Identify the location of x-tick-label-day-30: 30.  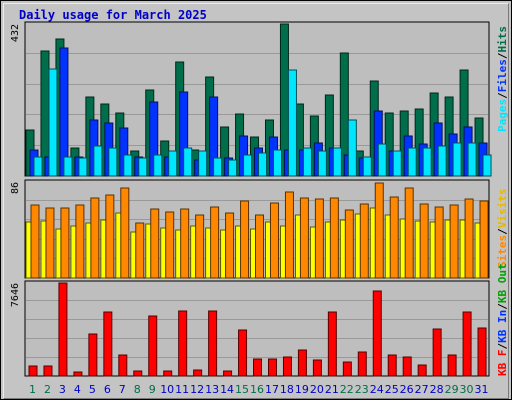
(467, 389).